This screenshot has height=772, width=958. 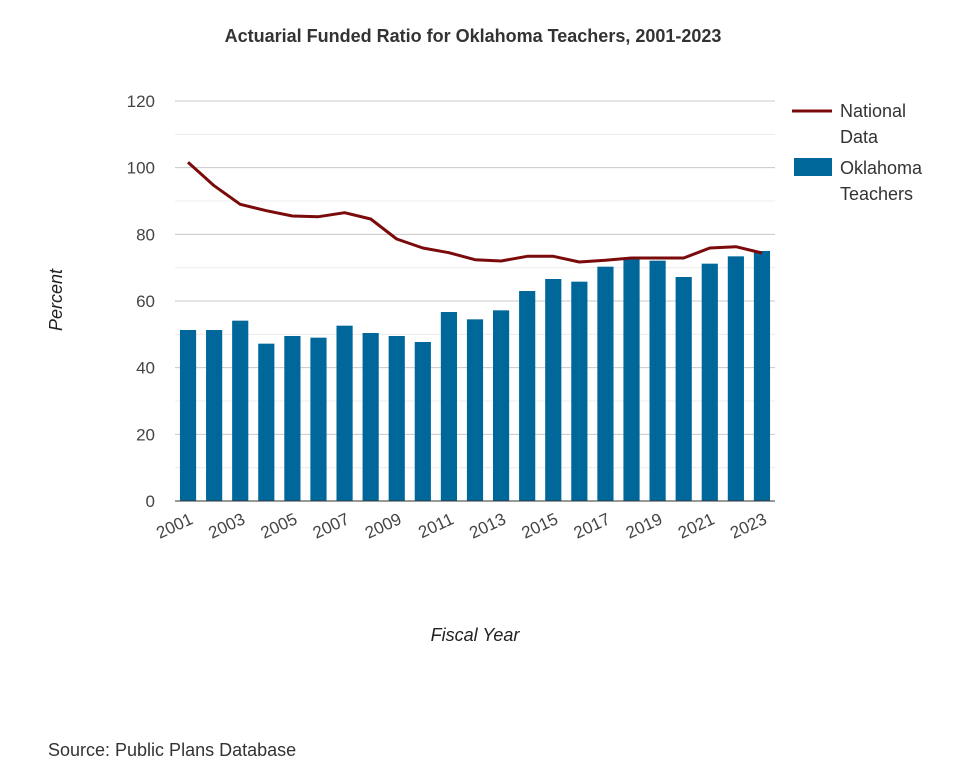 I want to click on legend-label-oklahoma-line1: Oklahoma, so click(x=881, y=168).